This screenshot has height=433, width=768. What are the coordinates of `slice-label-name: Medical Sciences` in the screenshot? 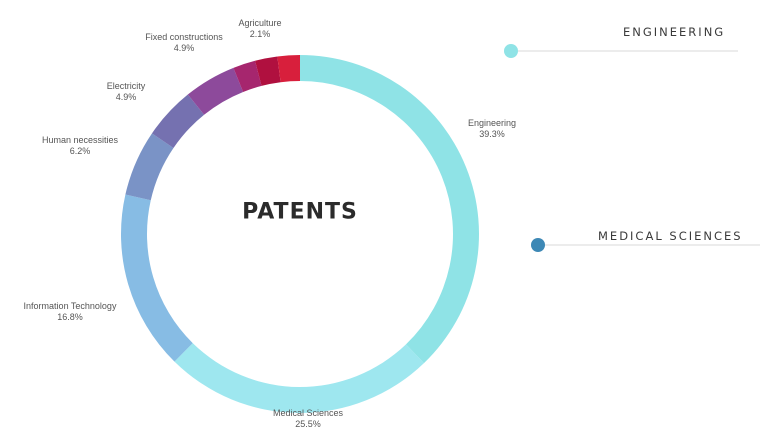 It's located at (308, 413).